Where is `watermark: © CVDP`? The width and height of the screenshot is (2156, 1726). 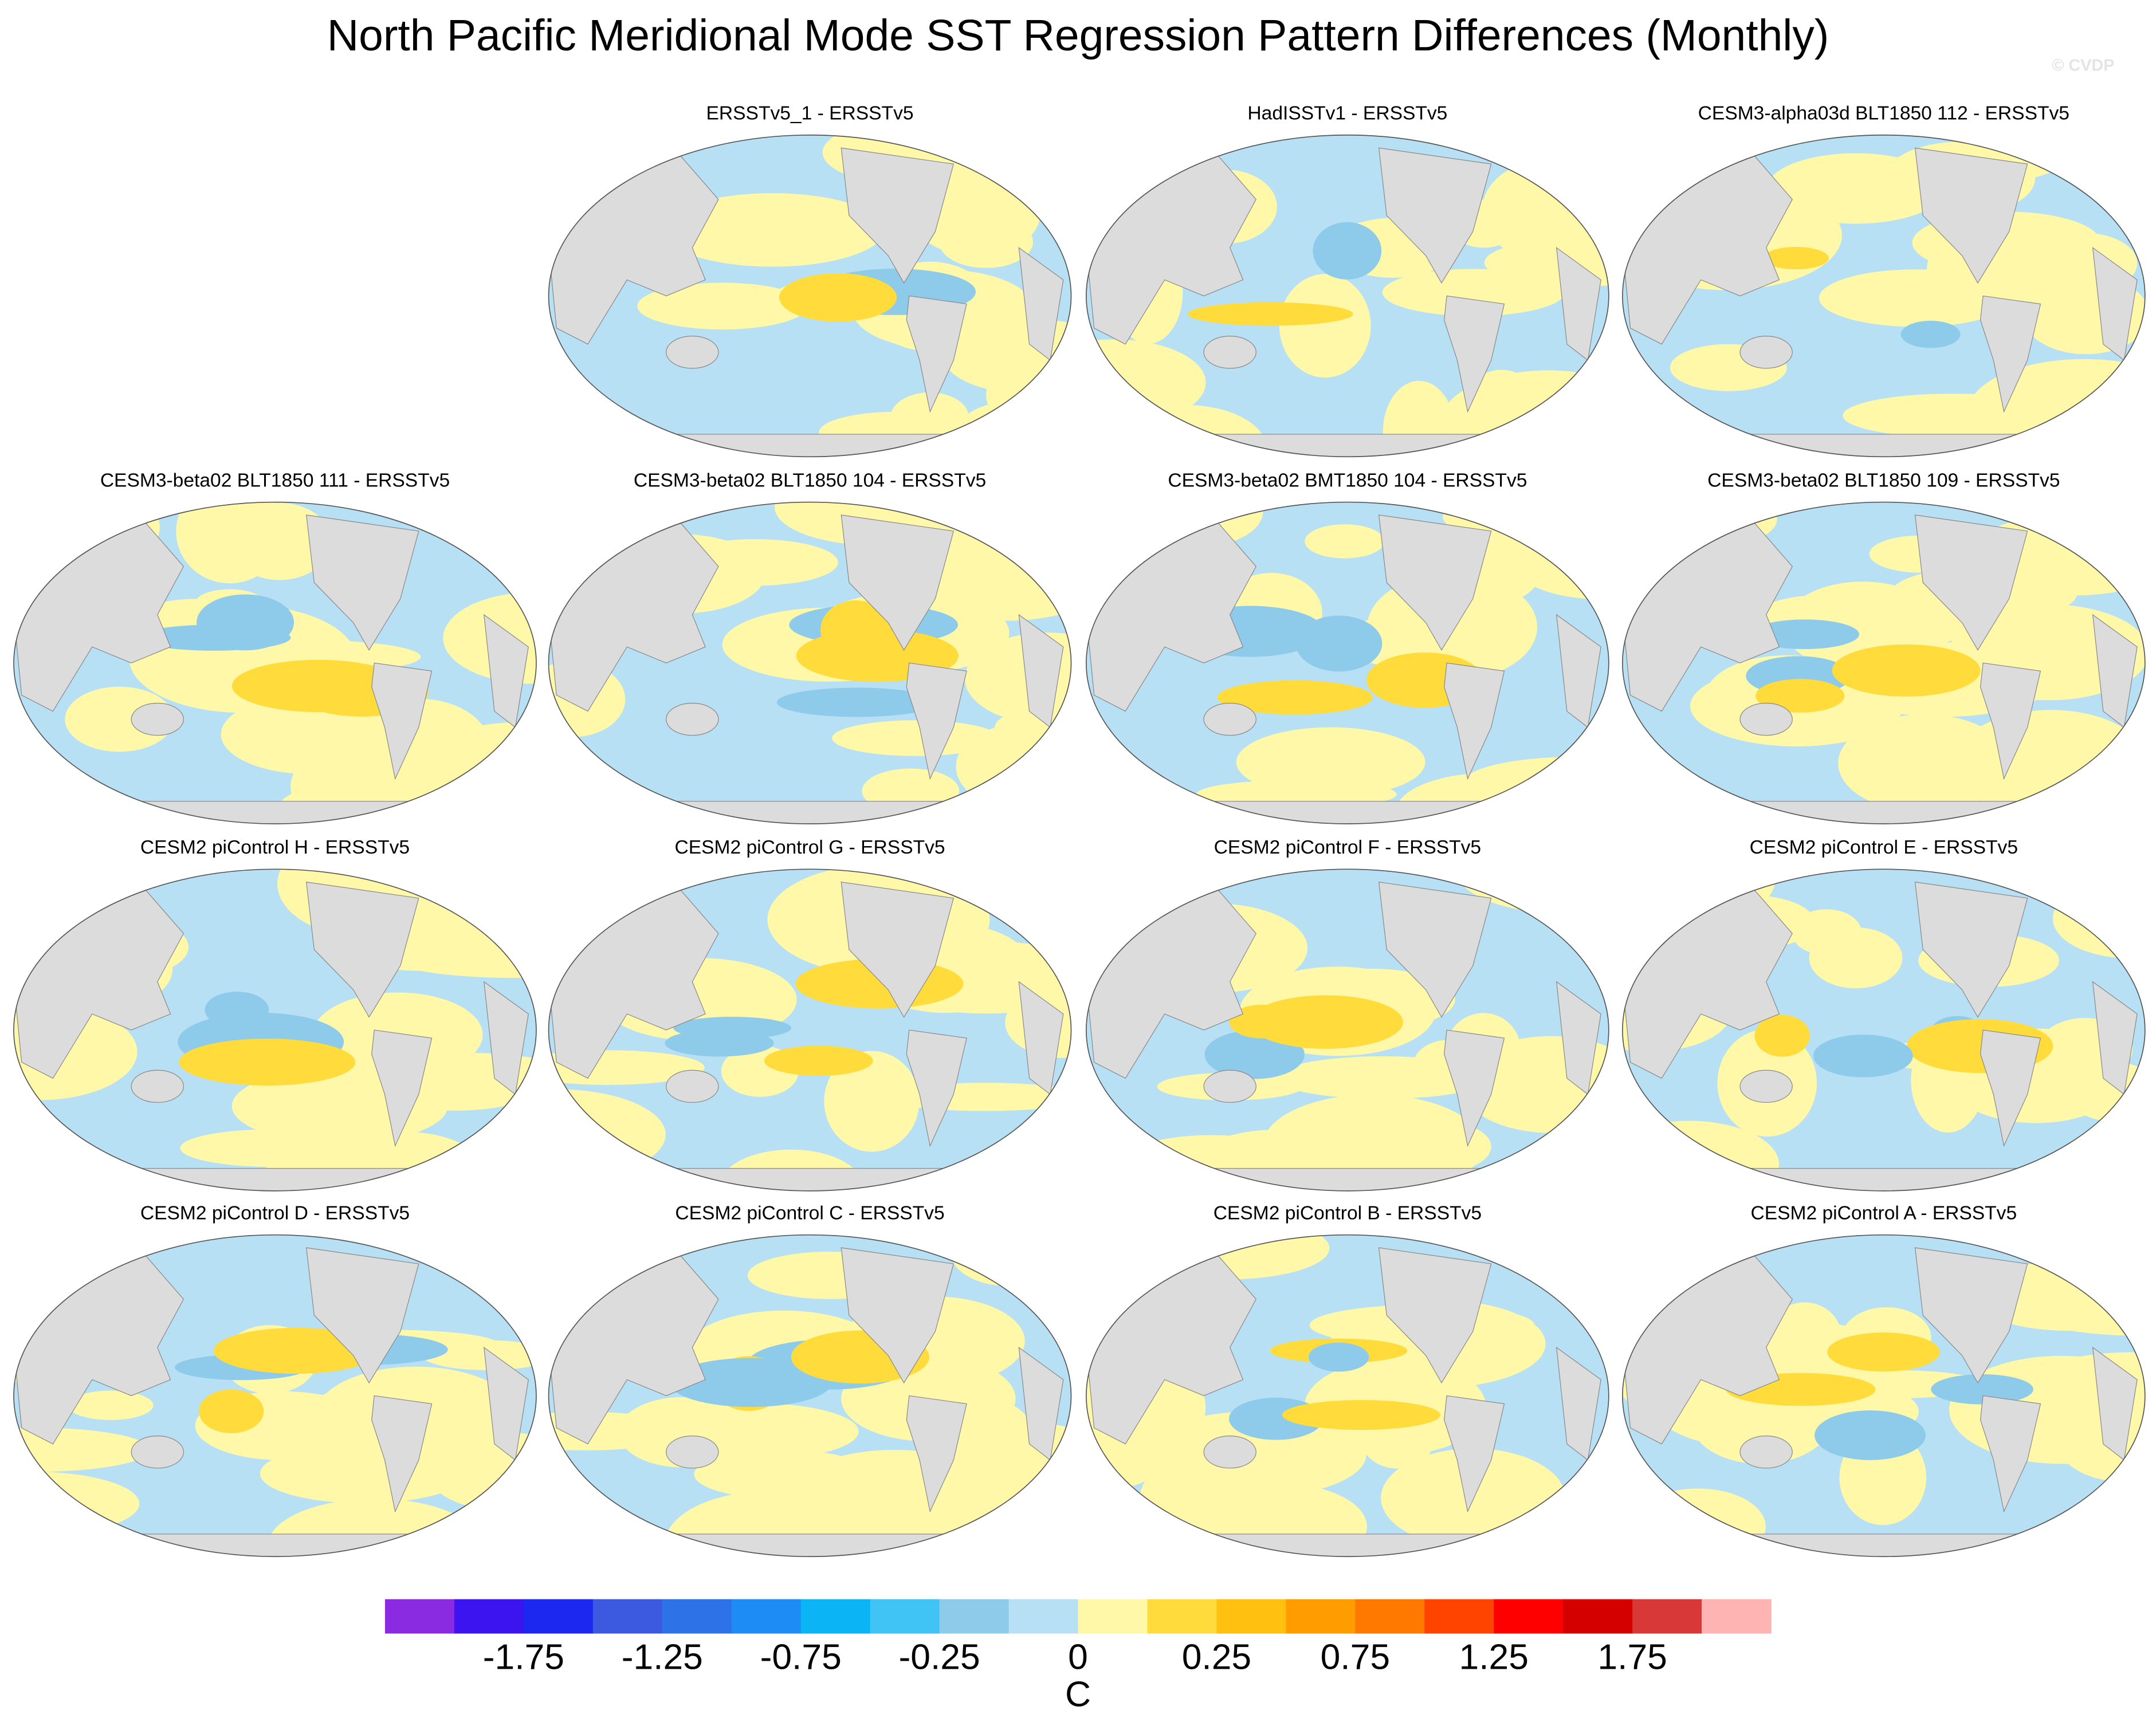
watermark: © CVDP is located at coordinates (2083, 65).